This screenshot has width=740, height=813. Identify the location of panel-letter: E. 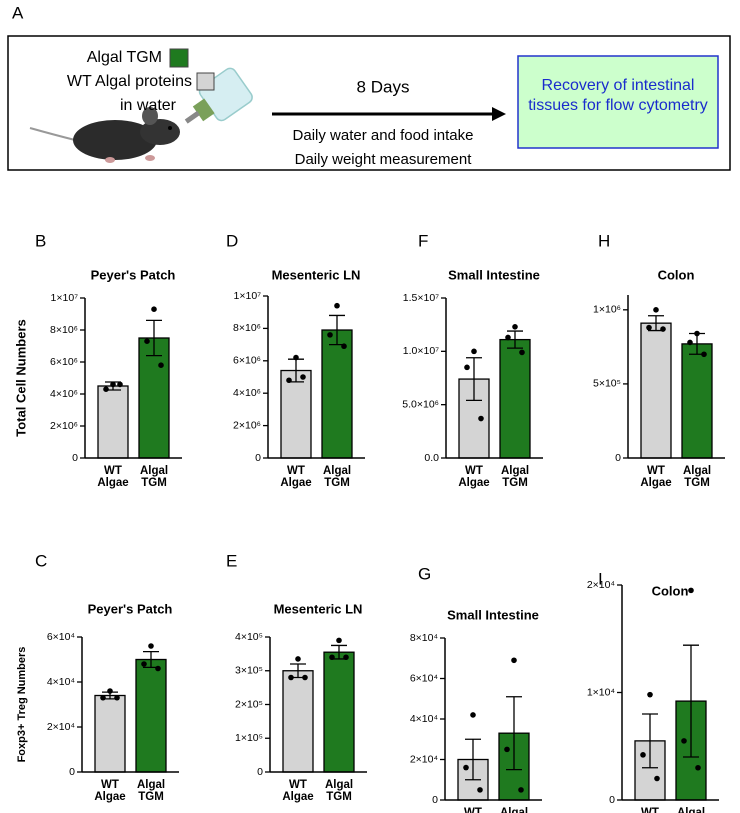
(231, 560).